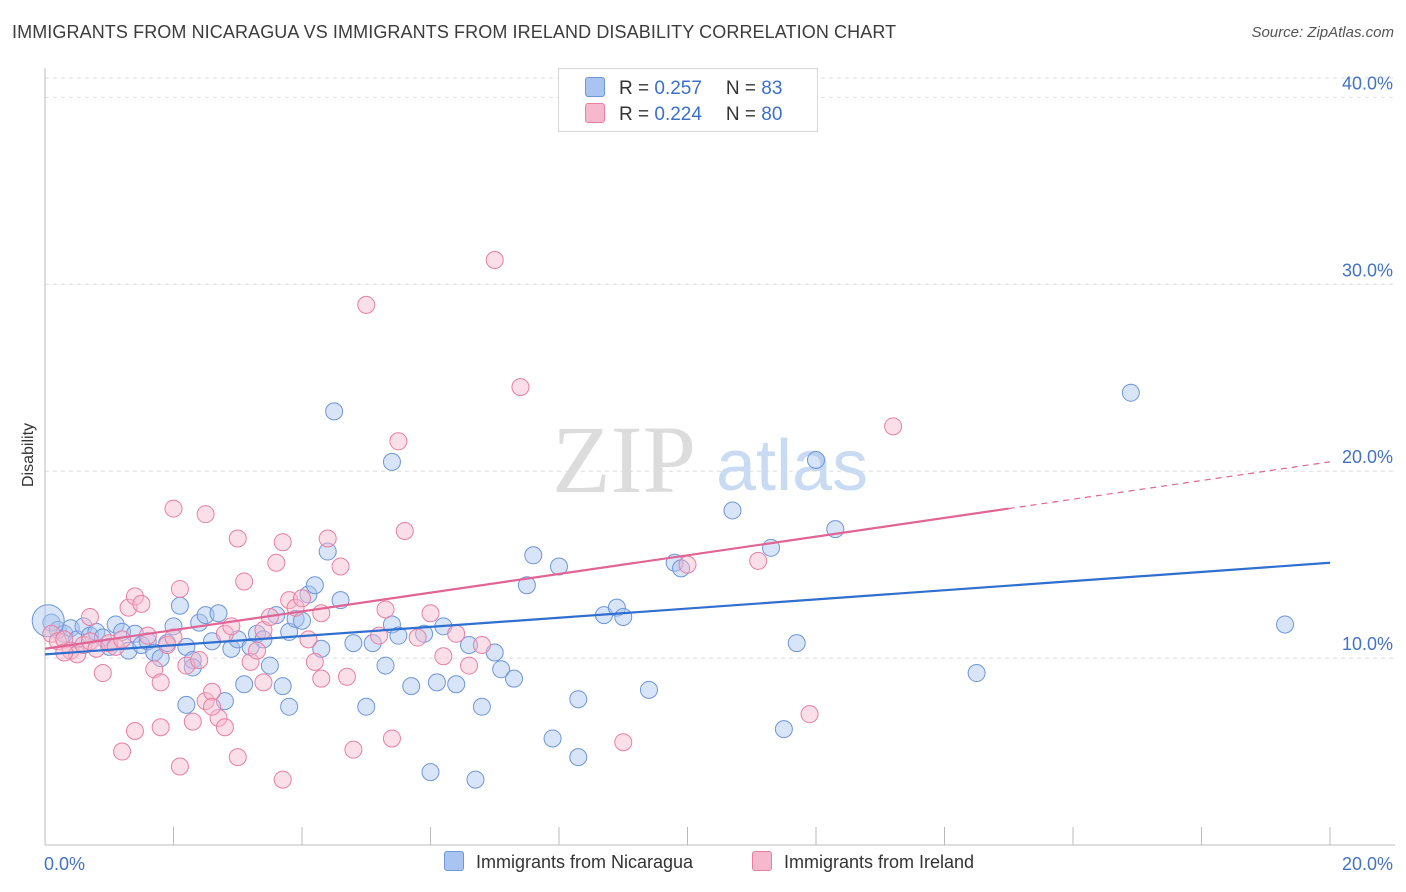 This screenshot has width=1406, height=892. What do you see at coordinates (710, 459) in the screenshot?
I see `watermark: ZIP atlas` at bounding box center [710, 459].